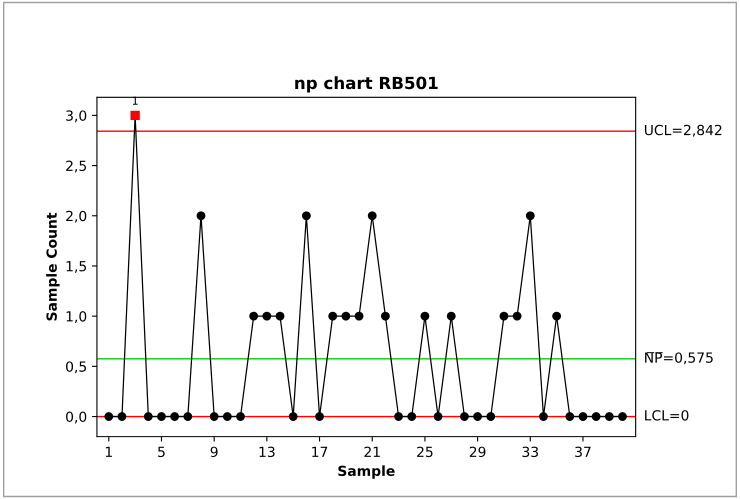  What do you see at coordinates (683, 130) in the screenshot?
I see `ref-line-label: UCL=2,842` at bounding box center [683, 130].